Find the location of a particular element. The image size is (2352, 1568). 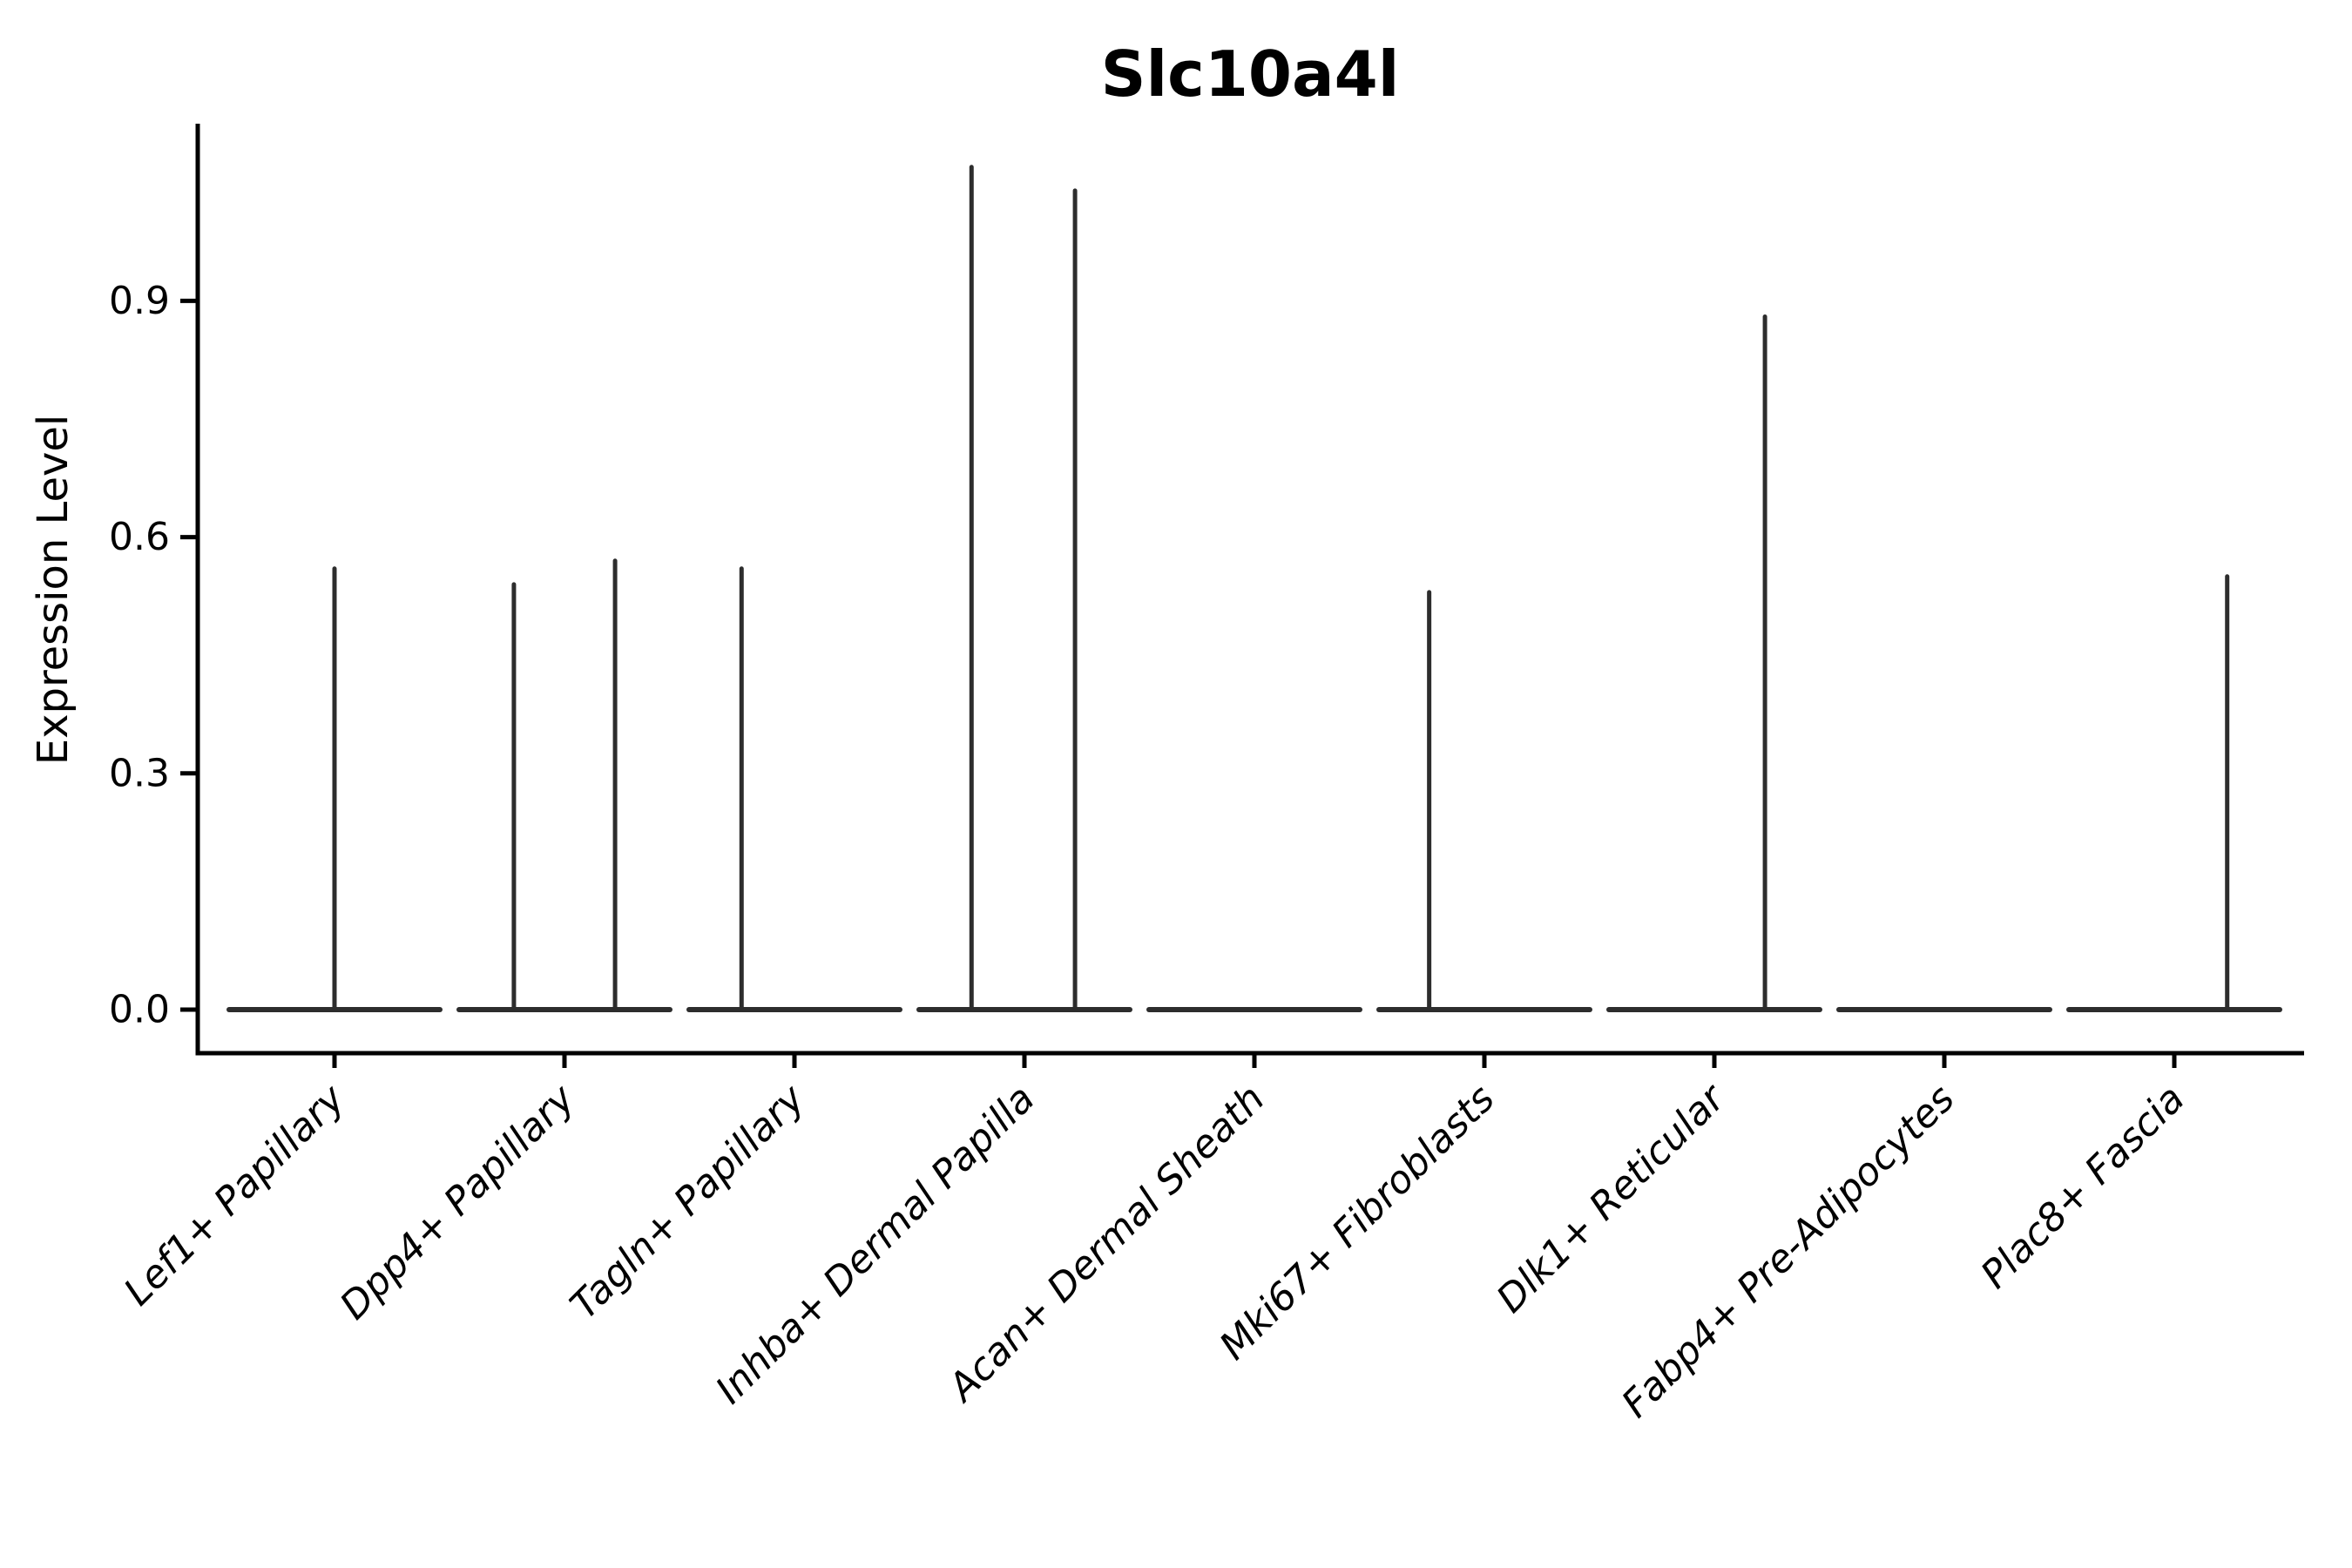

x-tick-label: Dlk1+ Reticular is located at coordinates (1611, 1198).